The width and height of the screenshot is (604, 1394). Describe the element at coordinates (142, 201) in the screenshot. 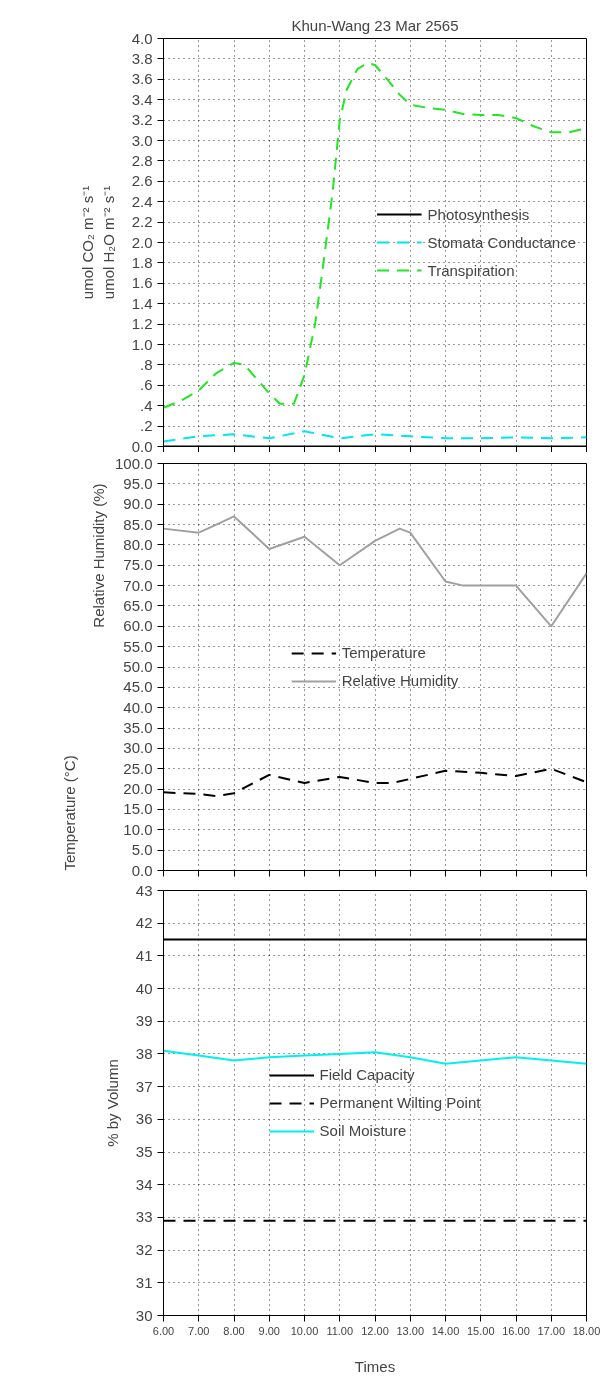

I see `y-tick-label: 2.4` at that location.